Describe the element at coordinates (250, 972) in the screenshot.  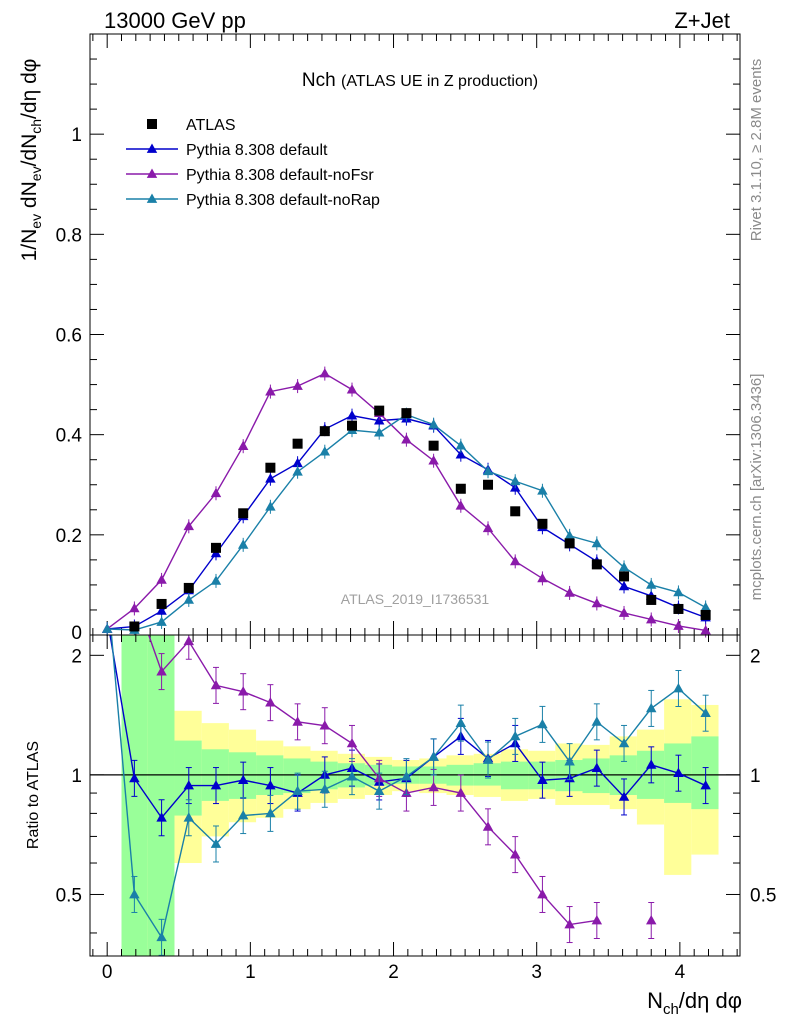
I see `x-tick-label: 1` at that location.